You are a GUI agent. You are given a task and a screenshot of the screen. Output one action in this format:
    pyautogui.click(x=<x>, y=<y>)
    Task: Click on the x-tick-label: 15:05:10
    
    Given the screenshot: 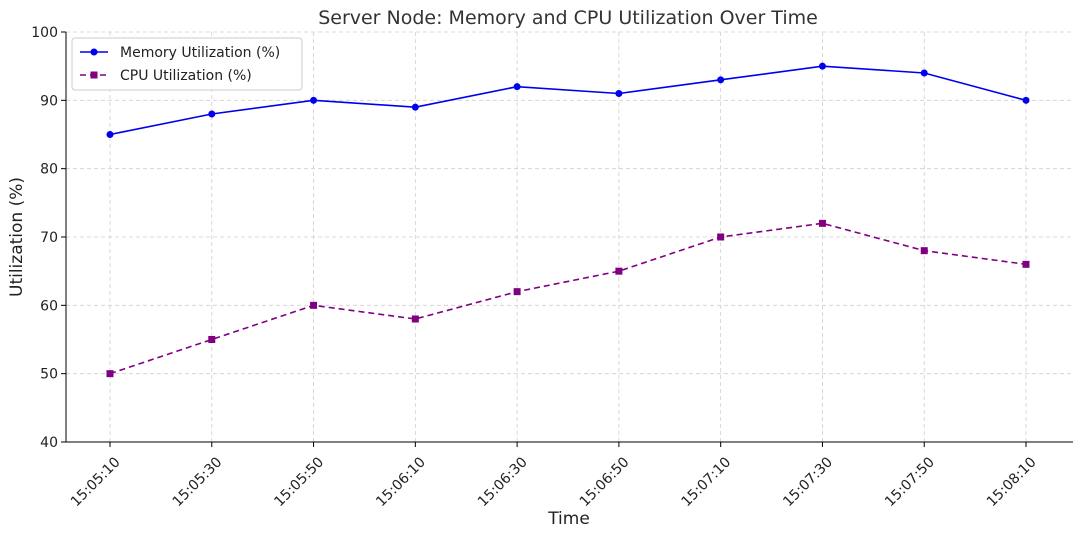 What is the action you would take?
    pyautogui.click(x=96, y=482)
    